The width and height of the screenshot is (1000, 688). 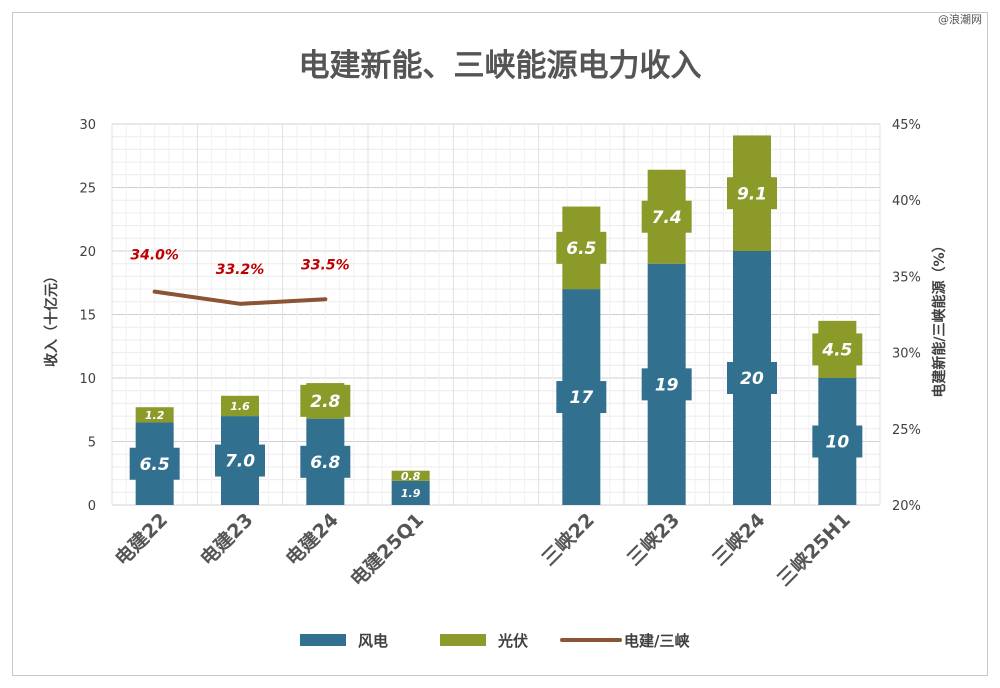 I want to click on bar-solar-label: 2.8, so click(x=325, y=402).